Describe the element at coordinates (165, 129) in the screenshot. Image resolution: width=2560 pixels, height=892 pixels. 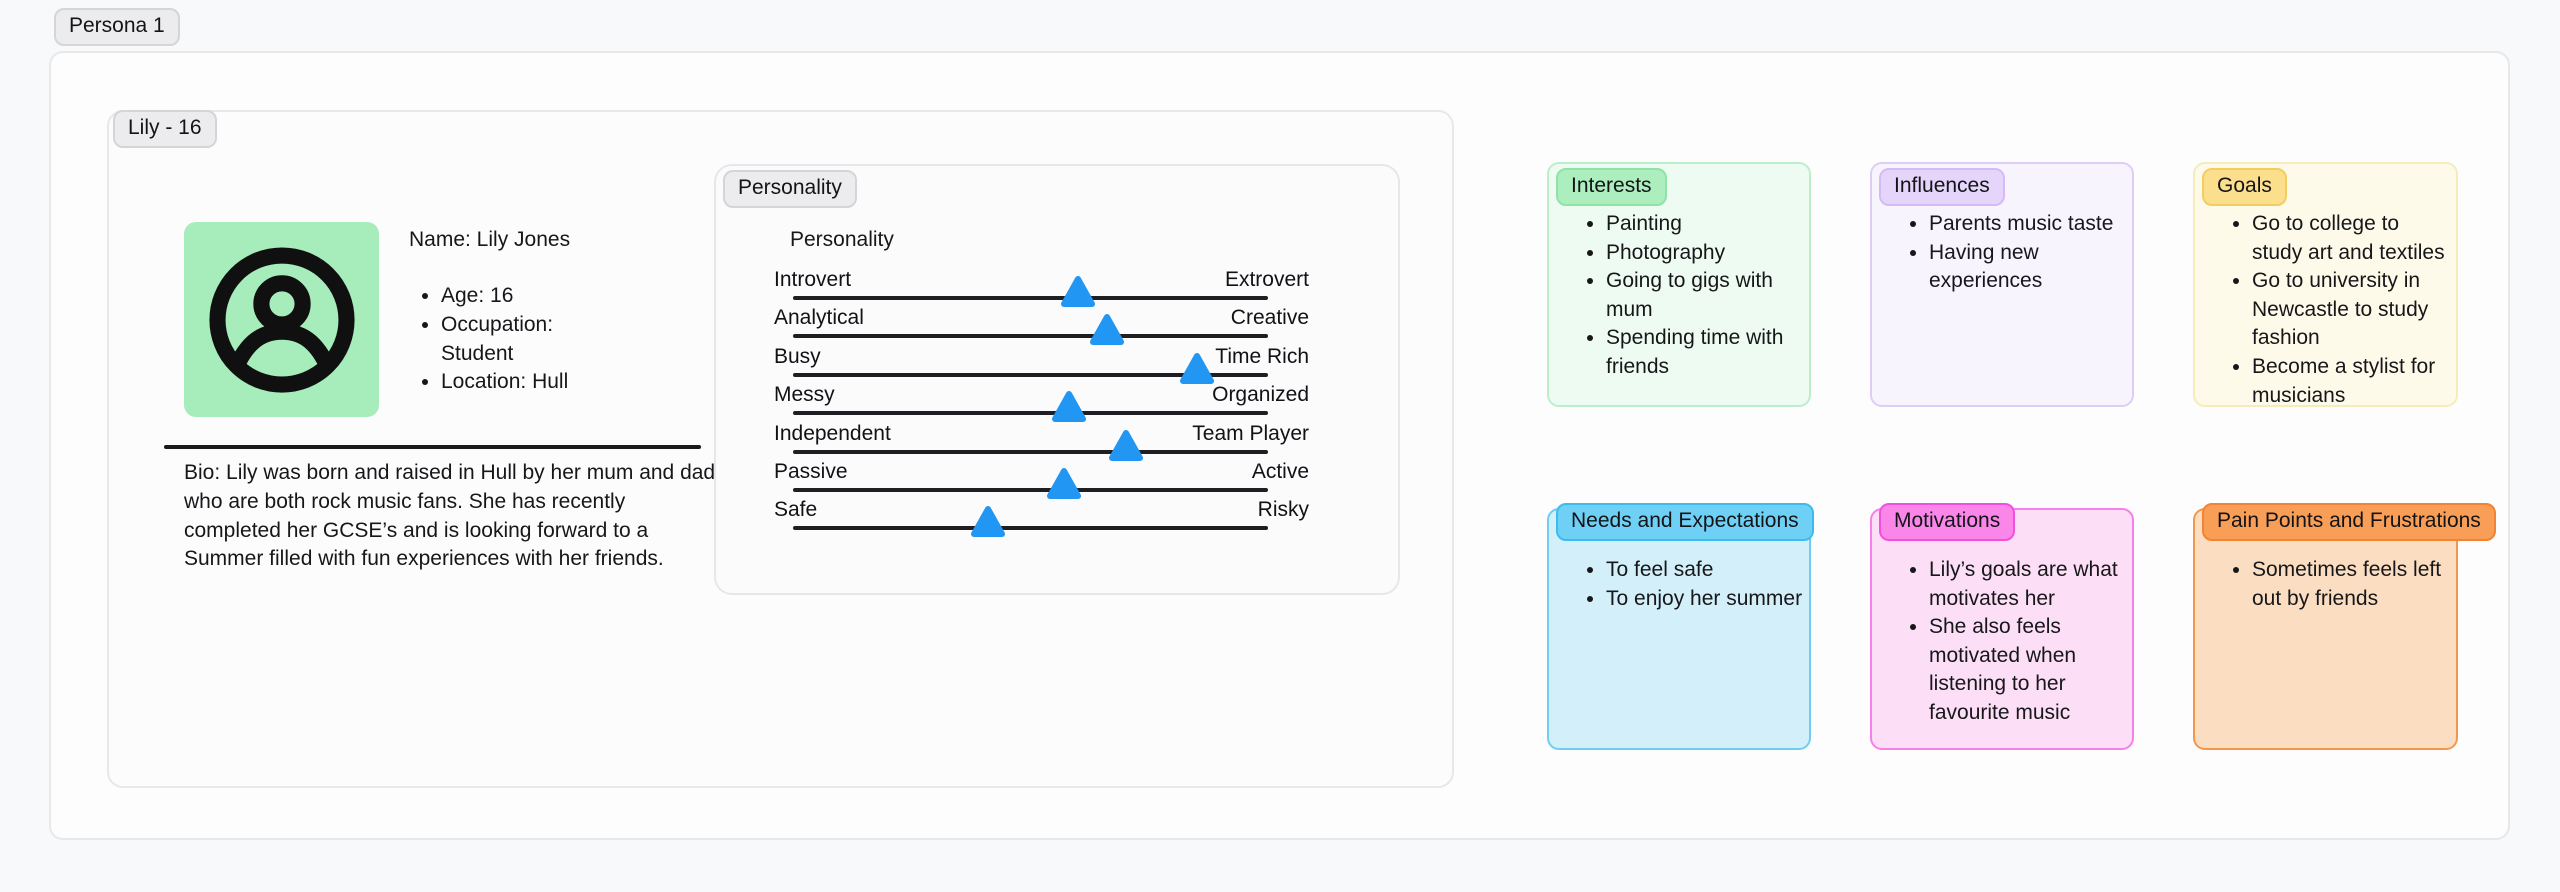
I see `profile-tag: Lily - 16` at that location.